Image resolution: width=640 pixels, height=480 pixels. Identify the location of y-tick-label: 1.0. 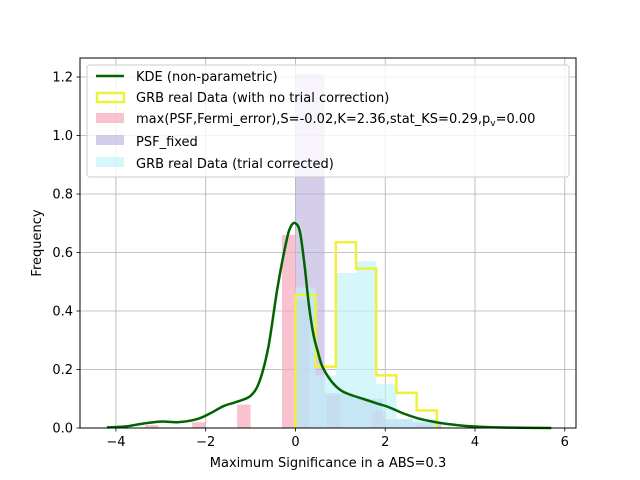
(62, 136).